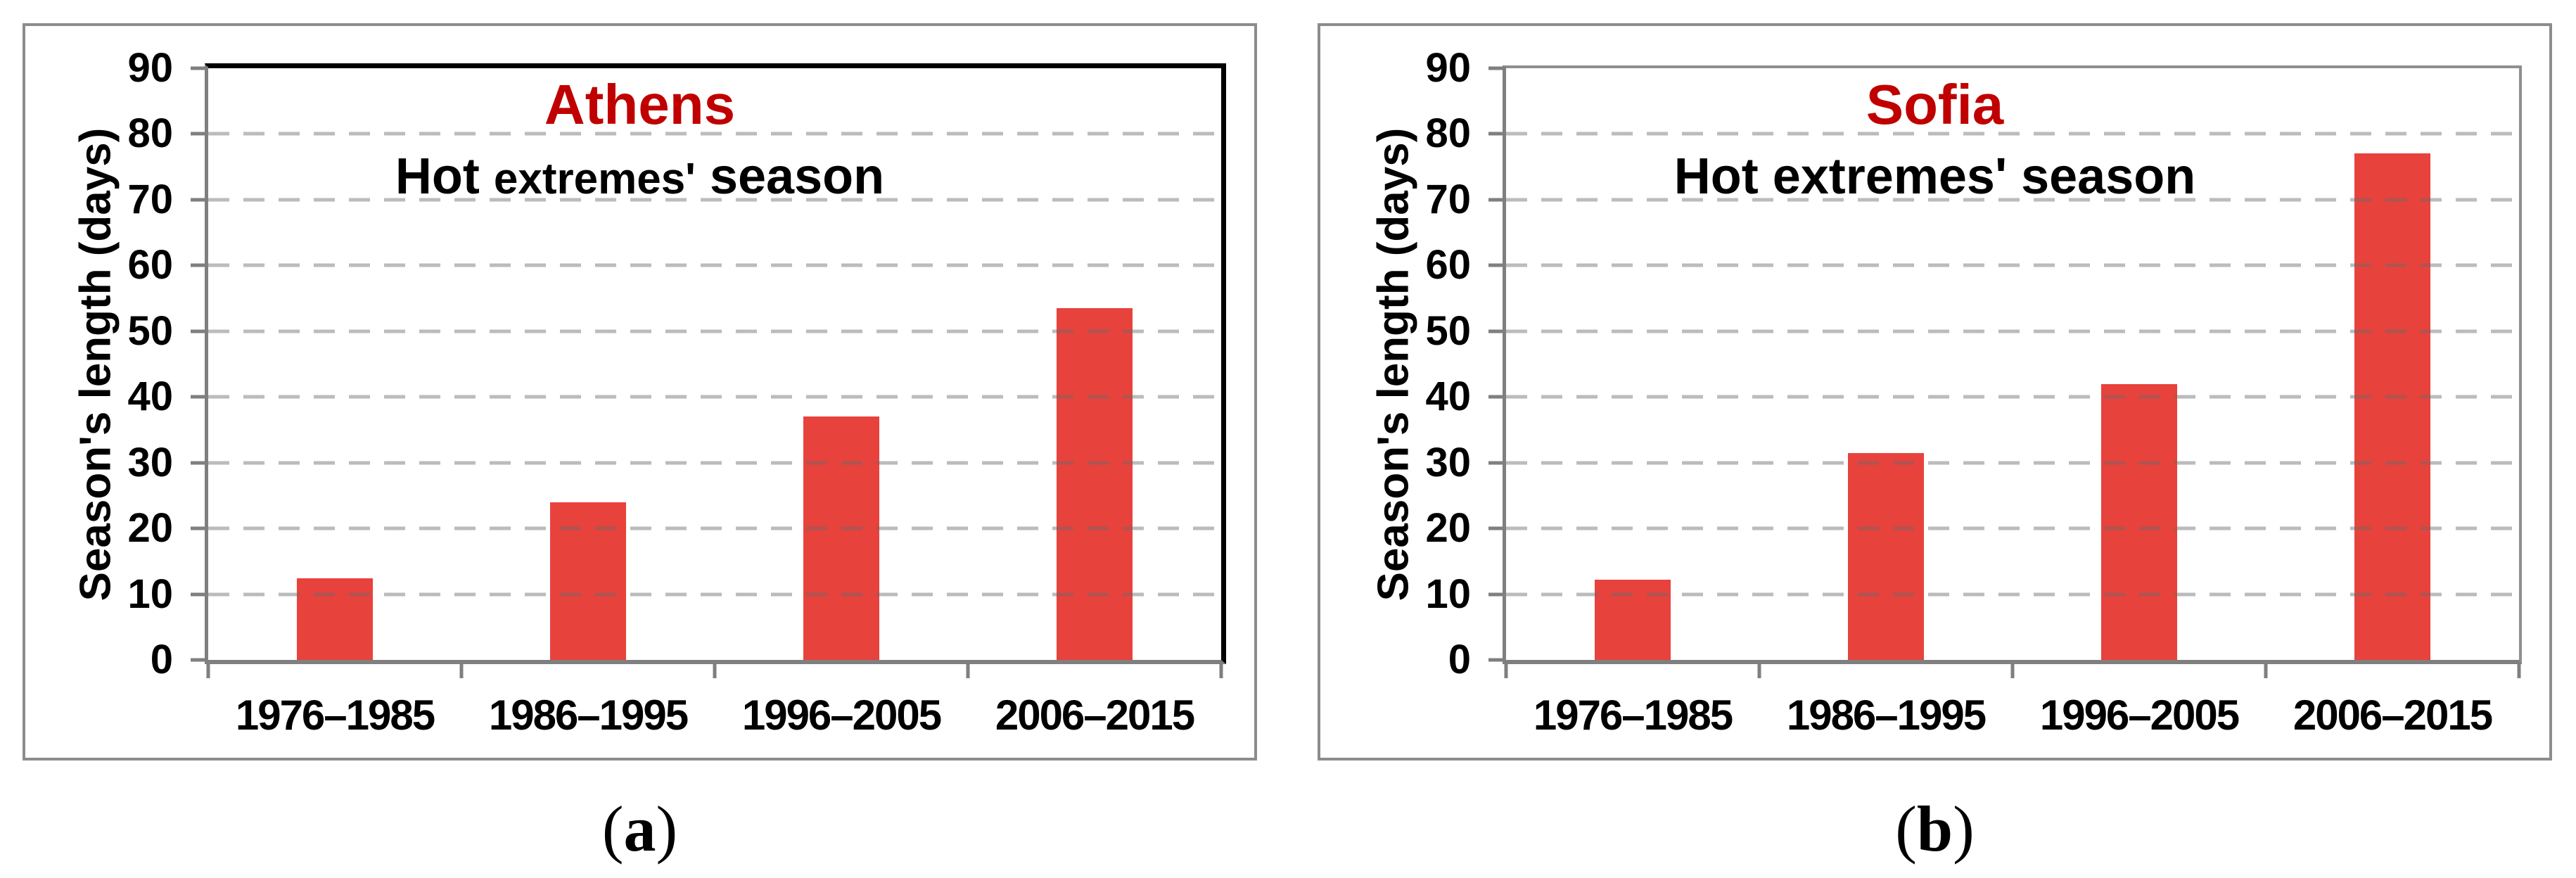 This screenshot has width=2576, height=878. What do you see at coordinates (841, 715) in the screenshot?
I see `x-tick-label: 1996–2005` at bounding box center [841, 715].